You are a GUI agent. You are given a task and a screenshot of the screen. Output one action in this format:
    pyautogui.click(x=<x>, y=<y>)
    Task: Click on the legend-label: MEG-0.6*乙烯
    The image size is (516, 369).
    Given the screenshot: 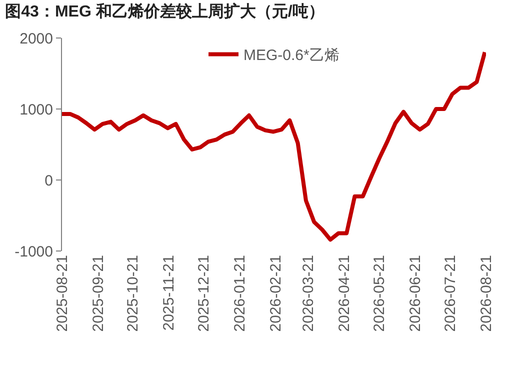 What is the action you would take?
    pyautogui.click(x=292, y=55)
    